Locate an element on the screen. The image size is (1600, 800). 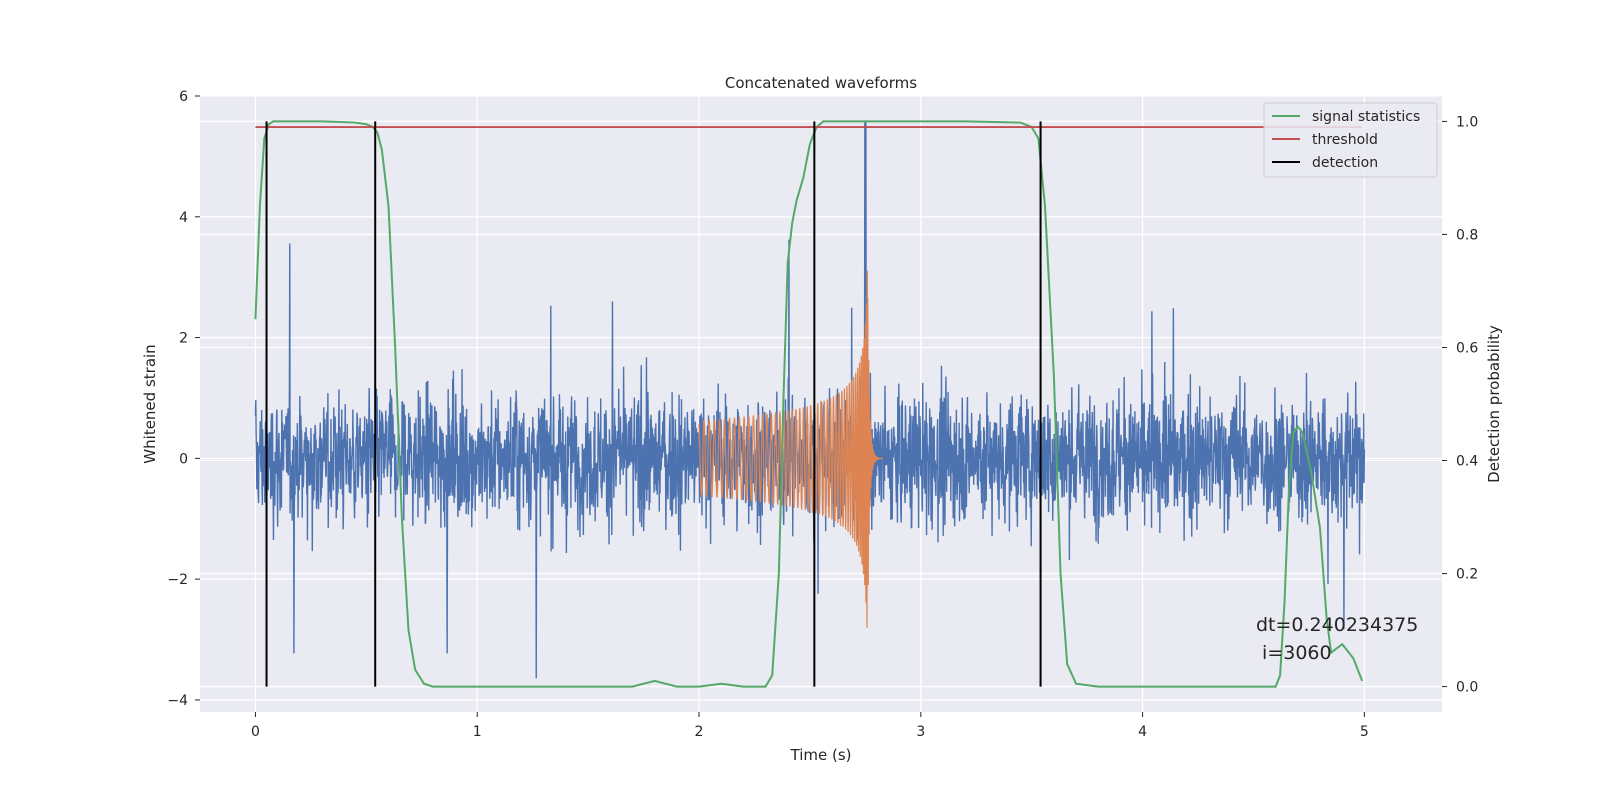
legend: signal statistics threshold detection is located at coordinates (1350, 140).